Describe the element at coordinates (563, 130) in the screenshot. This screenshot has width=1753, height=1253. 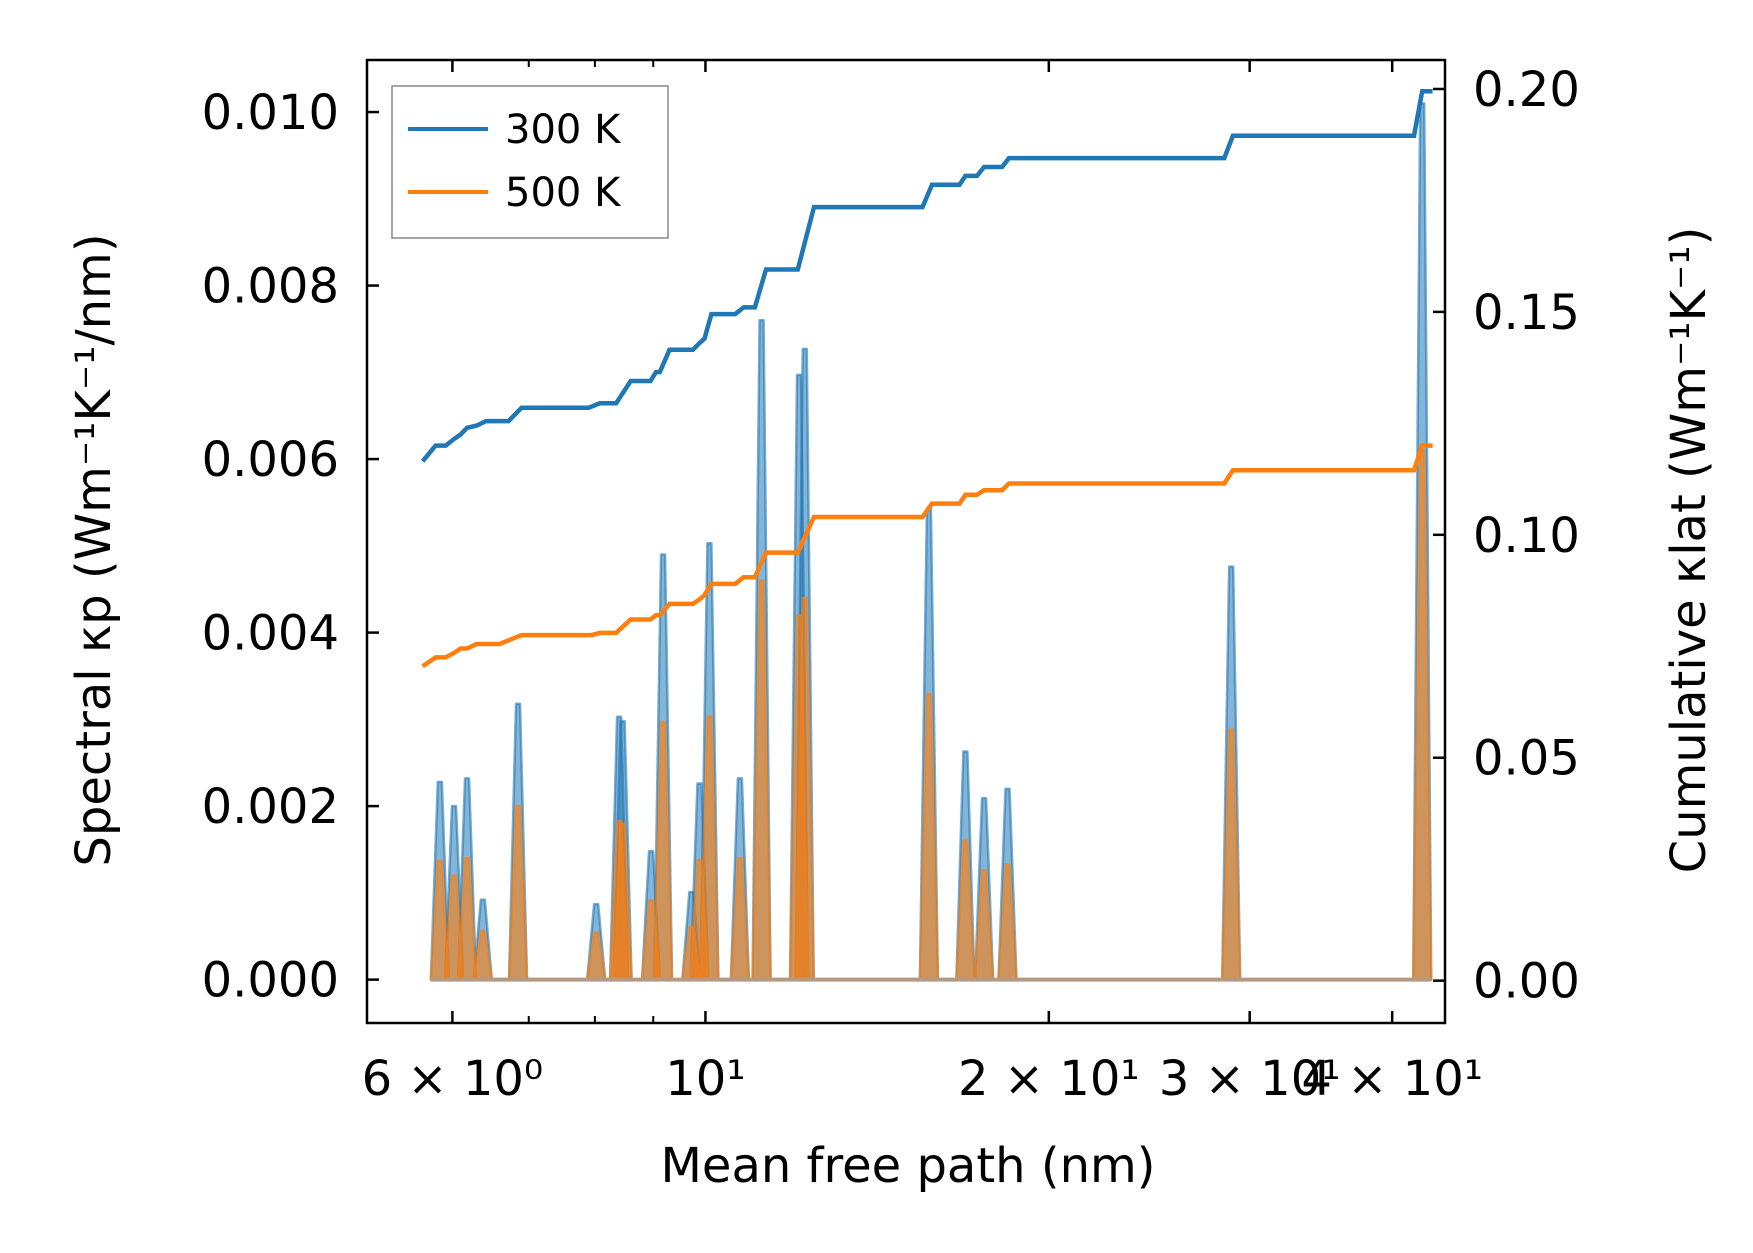
I see `legend-label-300k: 300 K` at that location.